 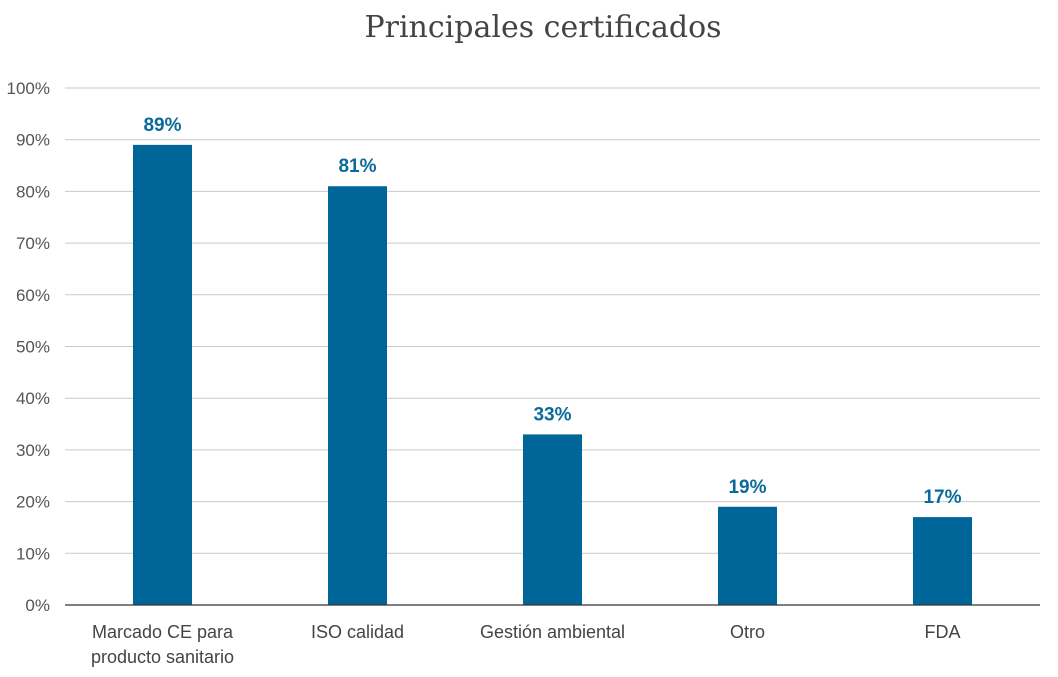 What do you see at coordinates (942, 497) in the screenshot?
I see `data-label: 17%` at bounding box center [942, 497].